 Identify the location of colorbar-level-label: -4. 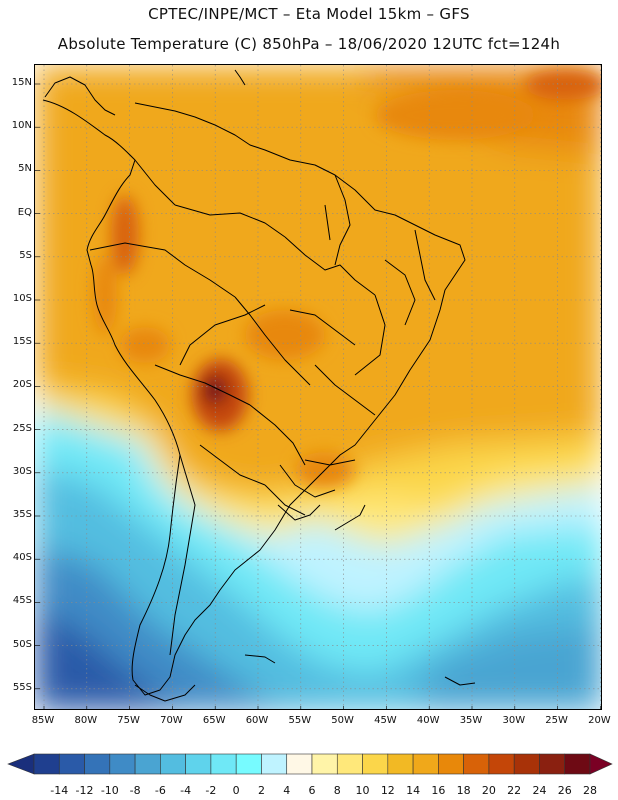
(186, 790).